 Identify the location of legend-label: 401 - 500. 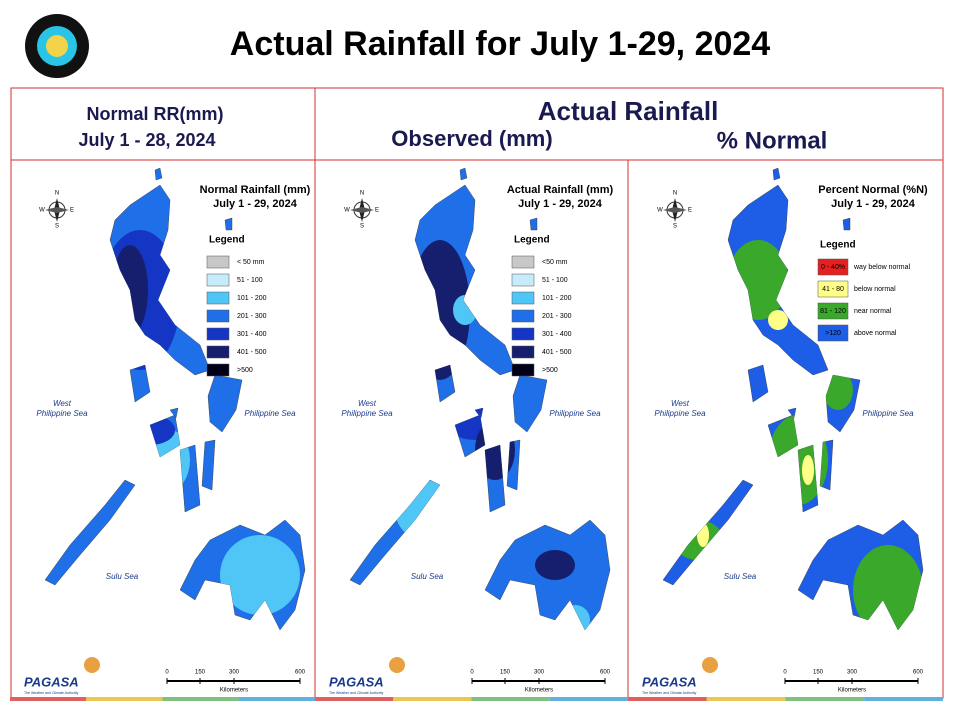
(557, 352).